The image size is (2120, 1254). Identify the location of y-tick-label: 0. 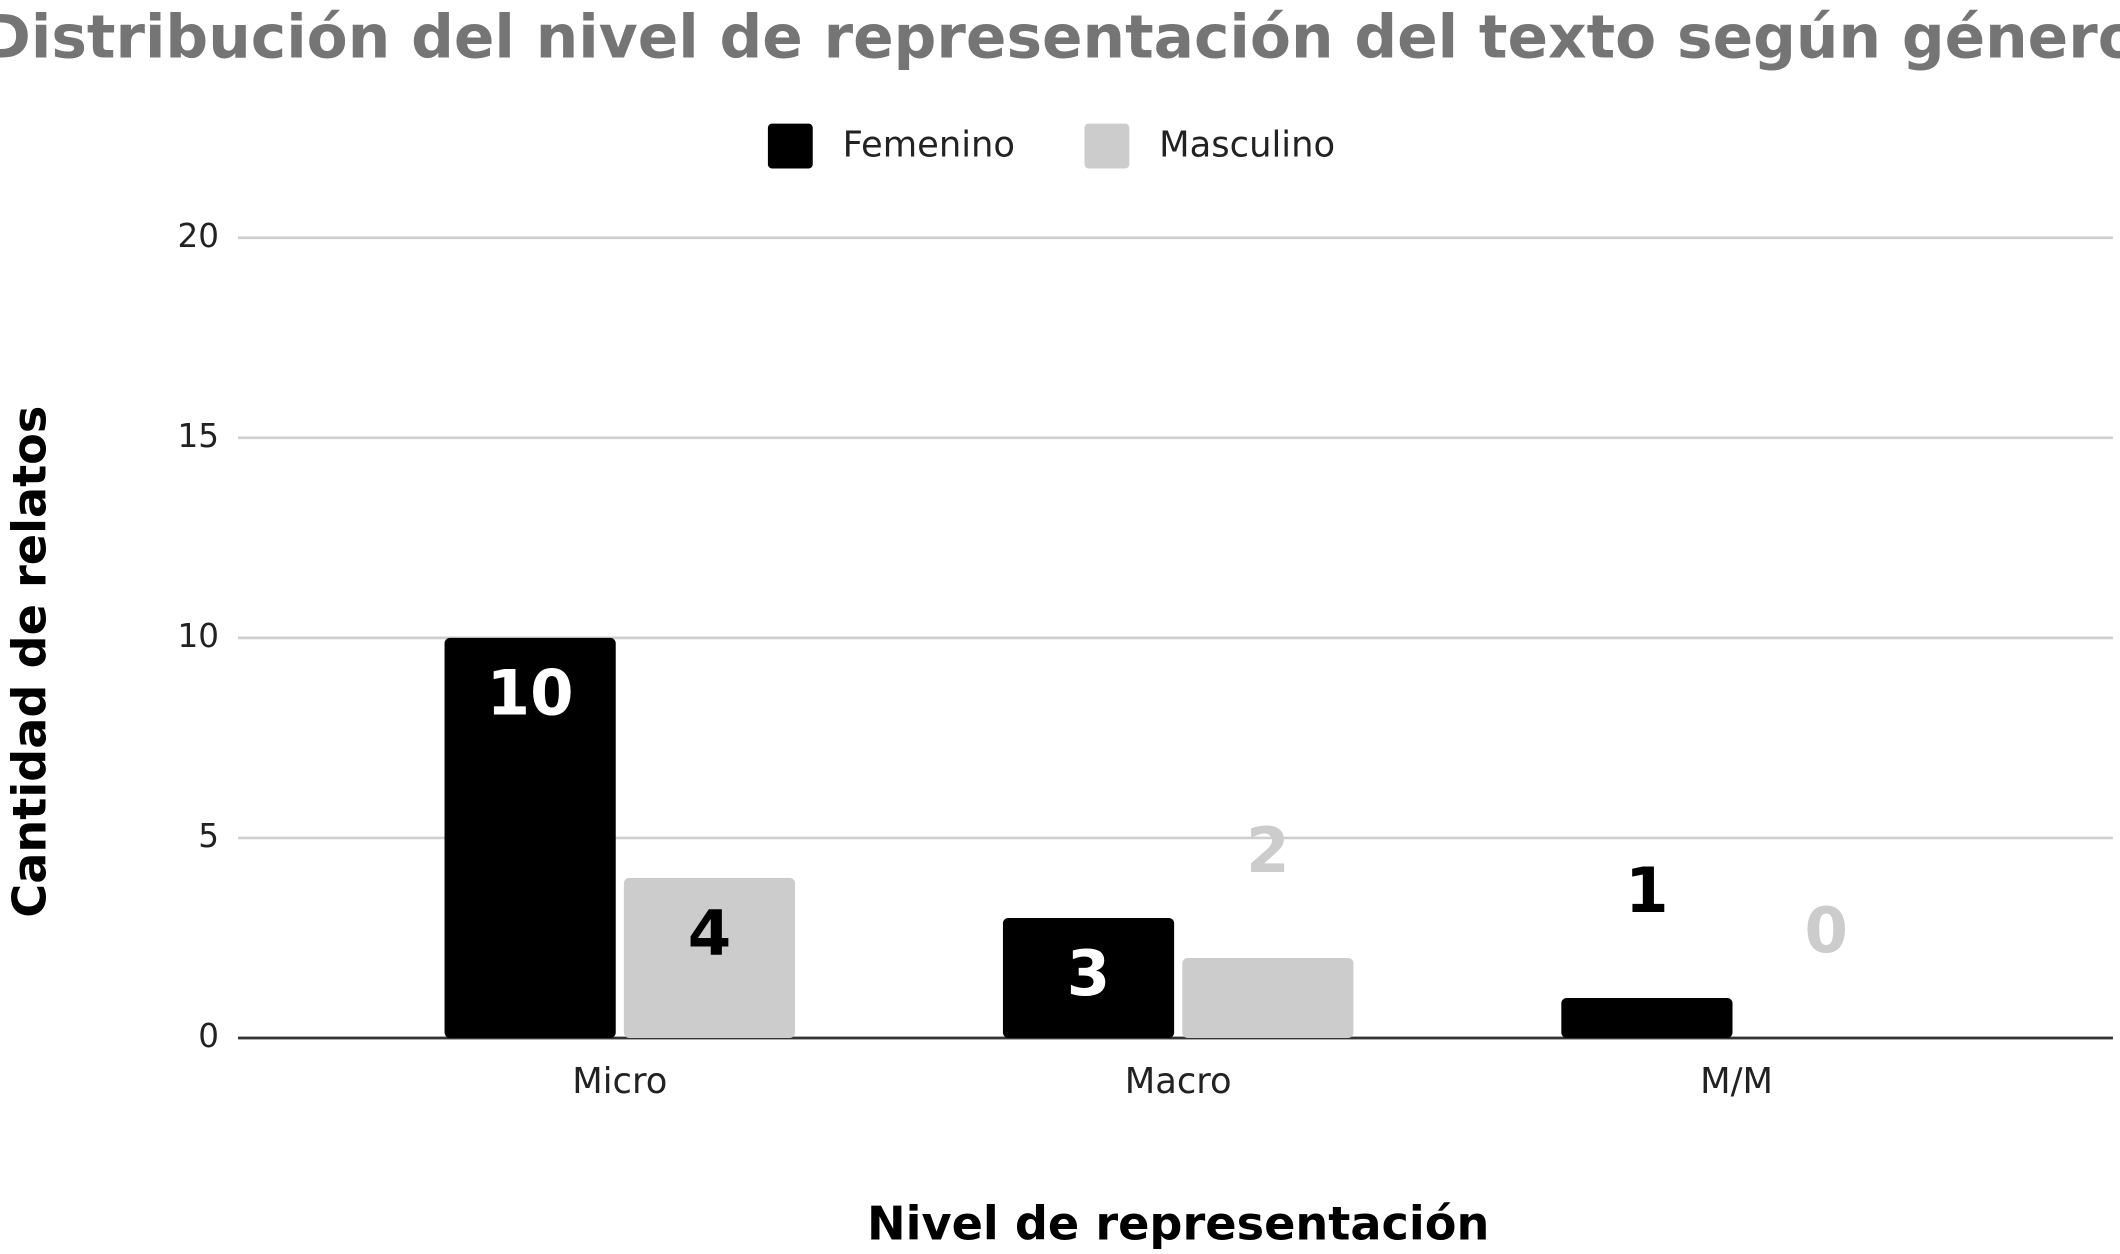
(208, 1036).